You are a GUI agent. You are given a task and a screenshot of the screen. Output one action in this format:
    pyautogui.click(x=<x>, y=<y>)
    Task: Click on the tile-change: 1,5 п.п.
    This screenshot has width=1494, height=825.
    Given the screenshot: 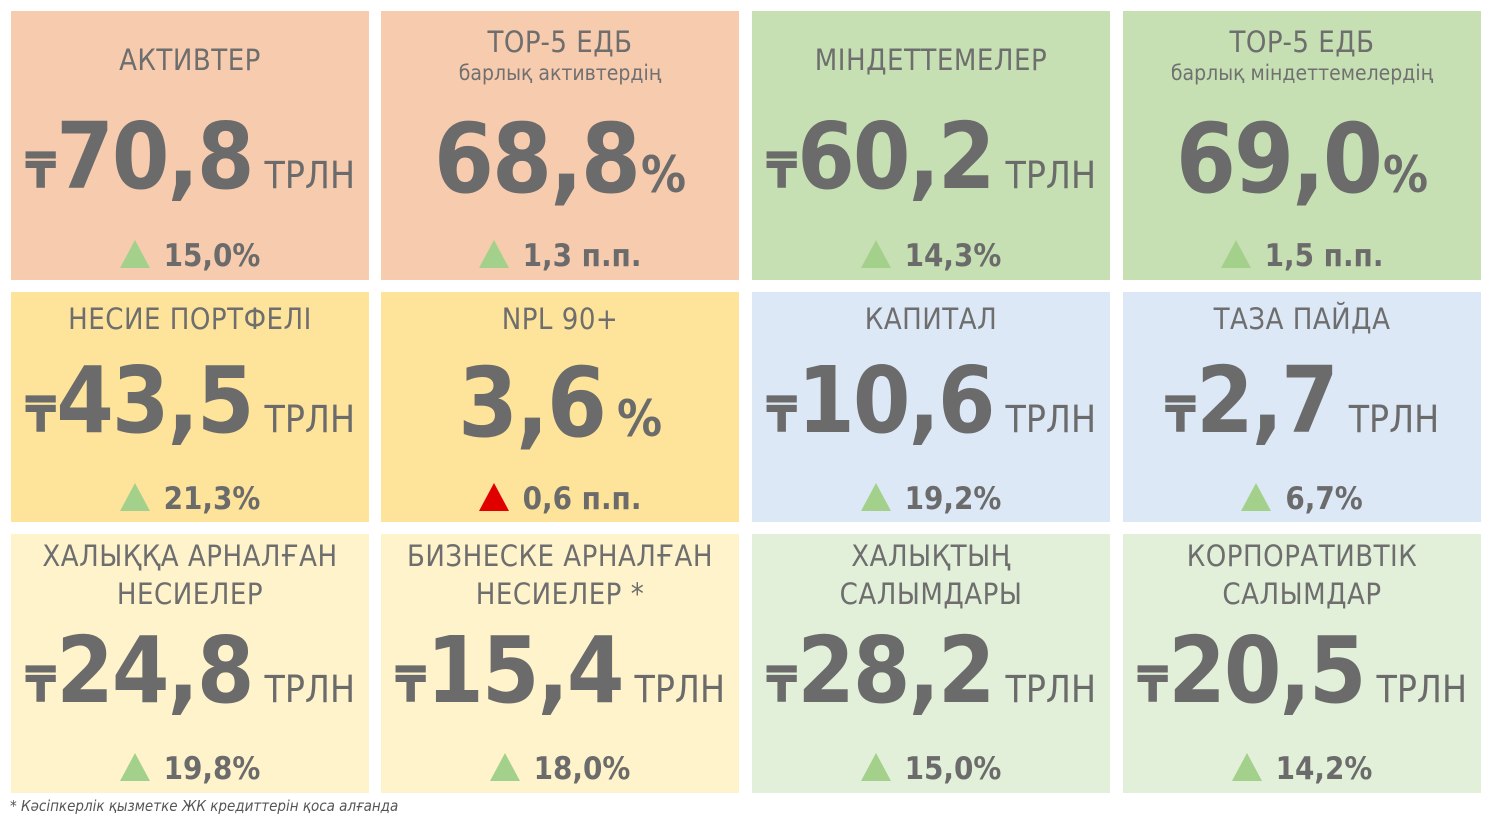 What is the action you would take?
    pyautogui.click(x=1324, y=256)
    